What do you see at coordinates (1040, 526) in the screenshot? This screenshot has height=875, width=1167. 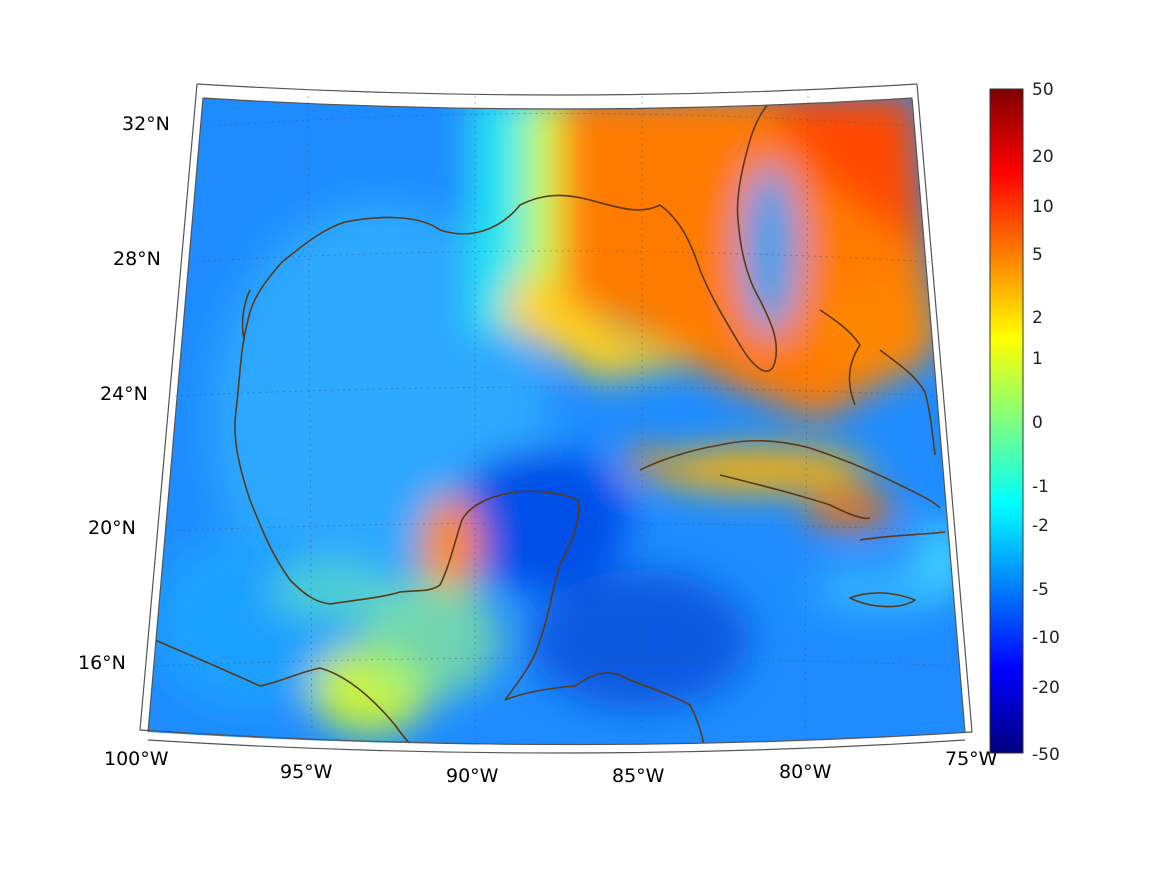 I see `colorbar-label: -2` at bounding box center [1040, 526].